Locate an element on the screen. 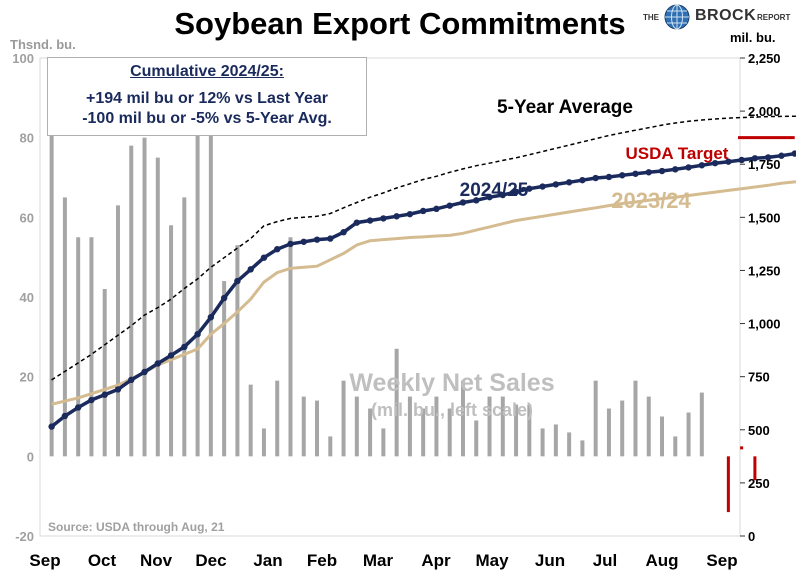 This screenshot has width=796, height=578. right-axis-unit: mil. bu. is located at coordinates (753, 37).